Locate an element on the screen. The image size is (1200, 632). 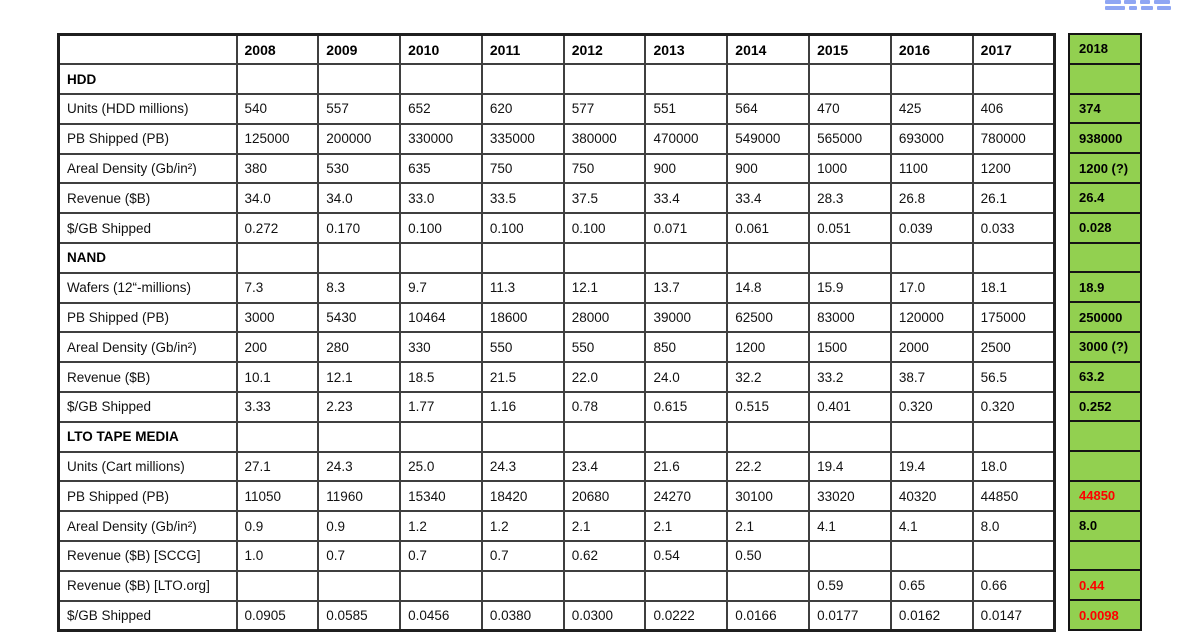
value-cell: 5430 is located at coordinates (359, 317).